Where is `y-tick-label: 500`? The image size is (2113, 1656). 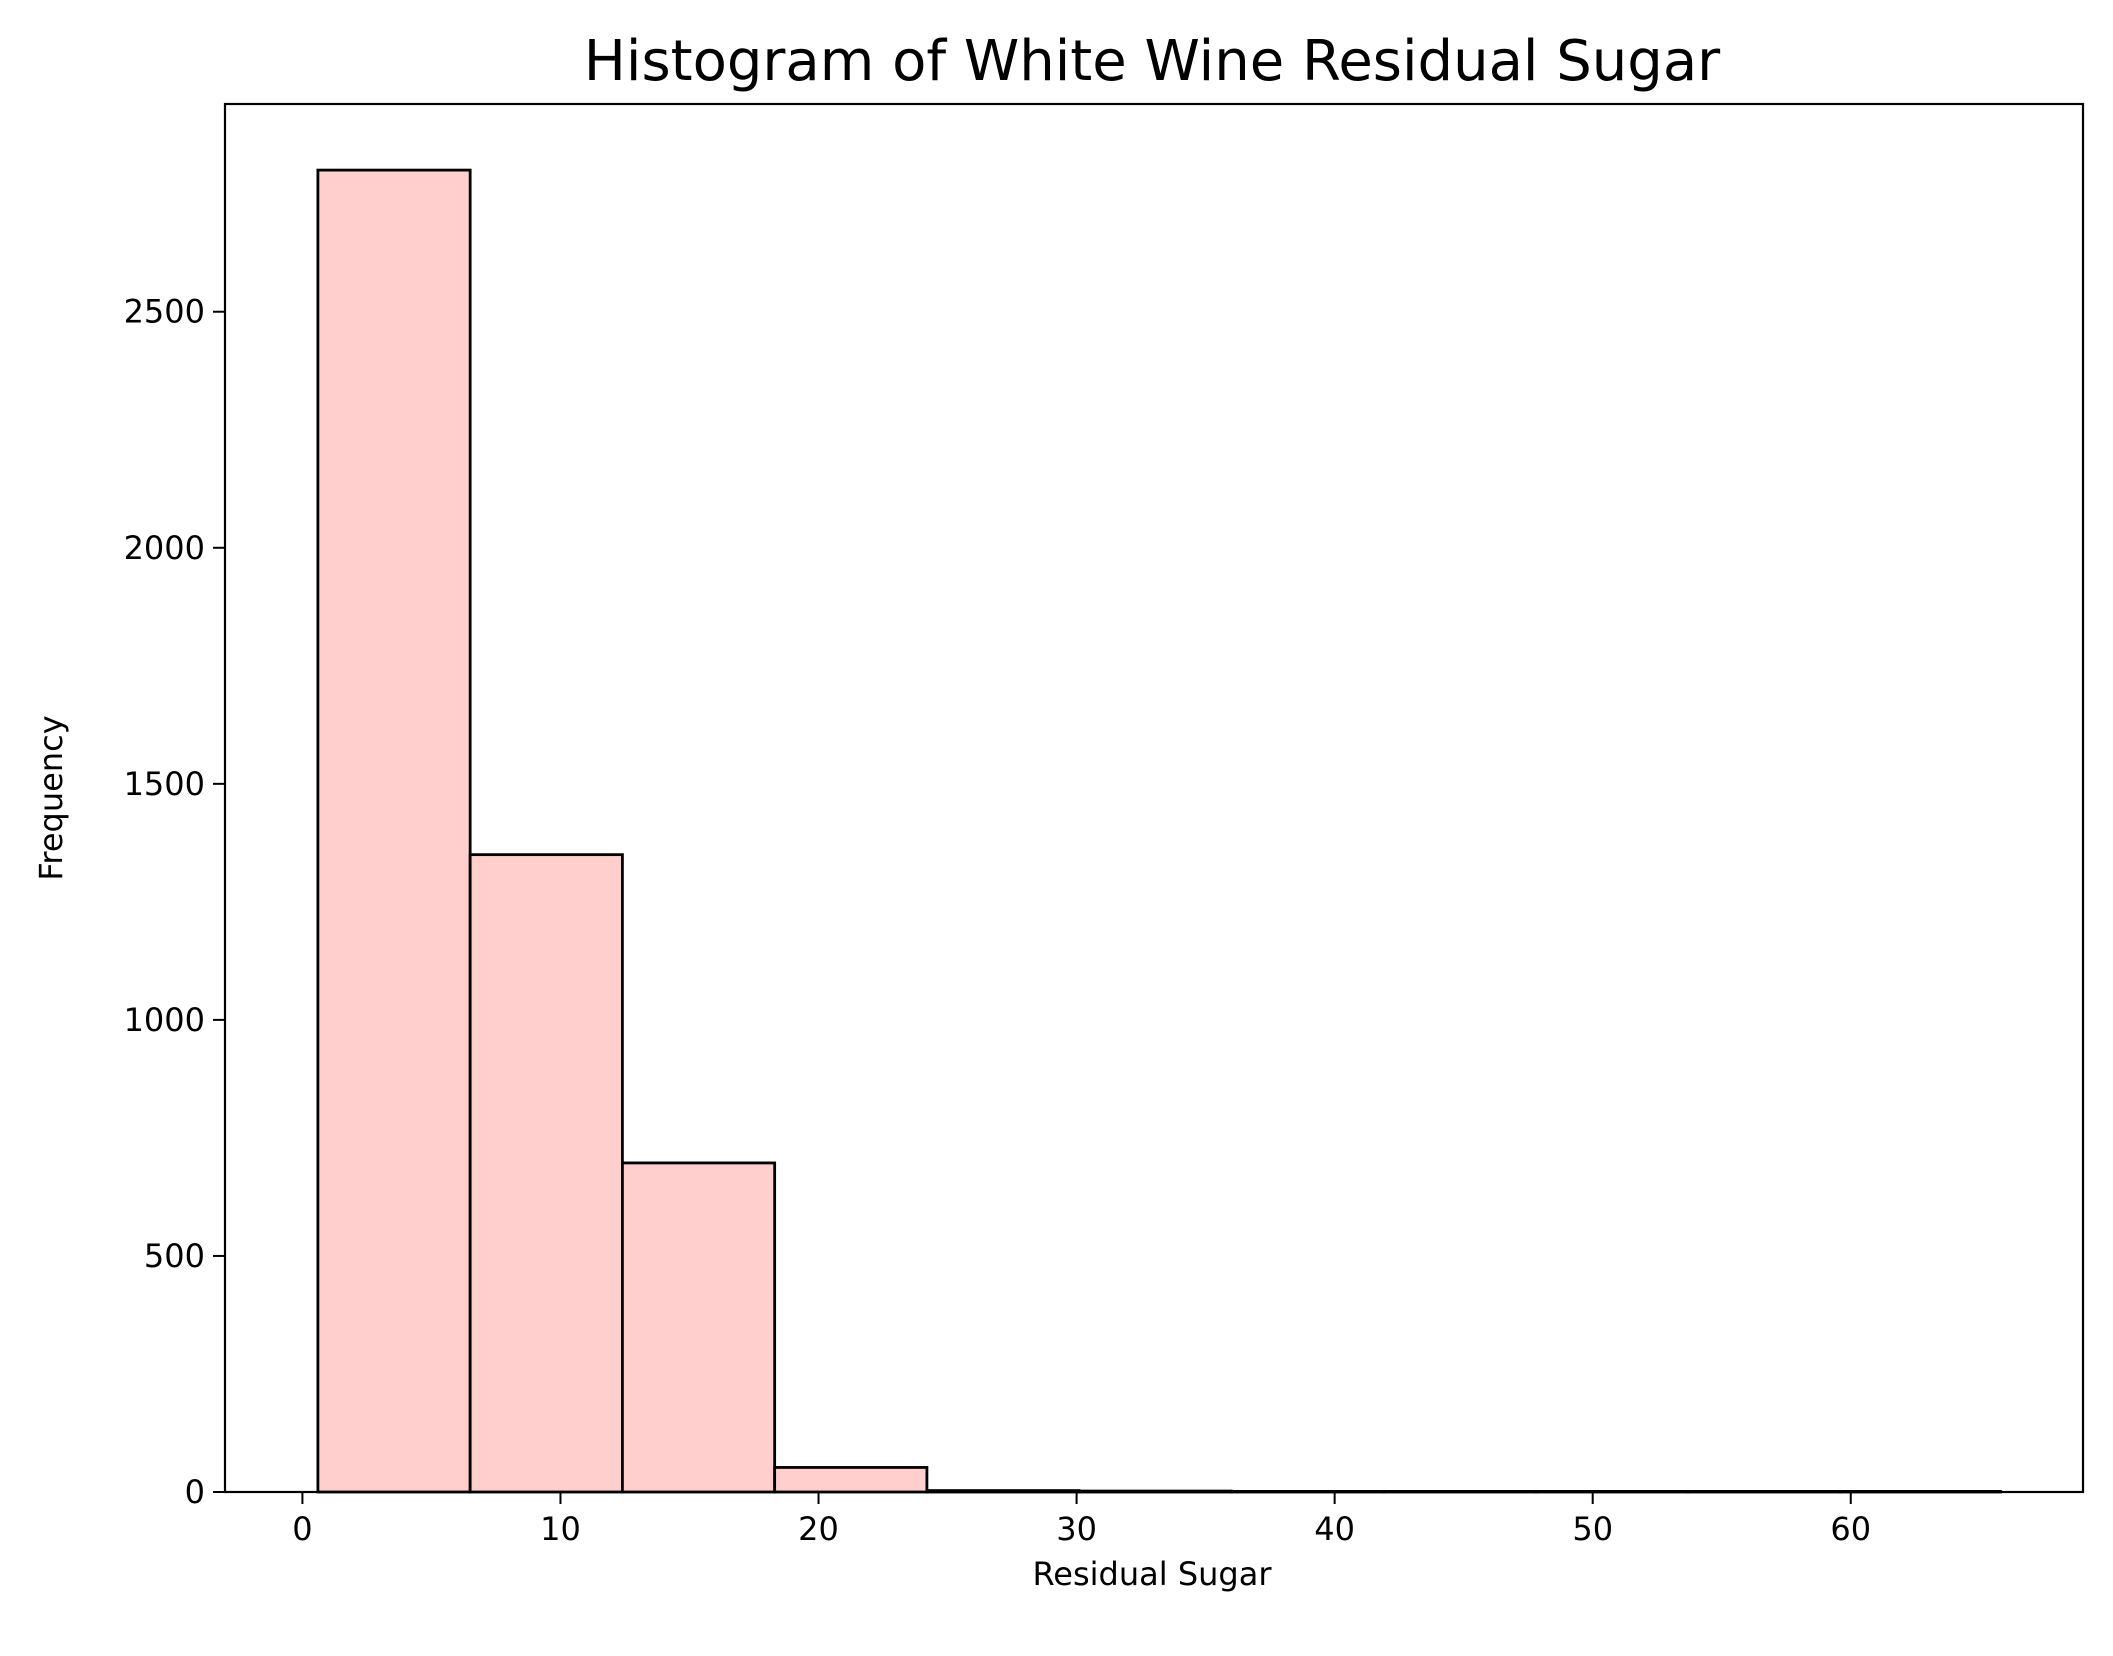 y-tick-label: 500 is located at coordinates (174, 1256).